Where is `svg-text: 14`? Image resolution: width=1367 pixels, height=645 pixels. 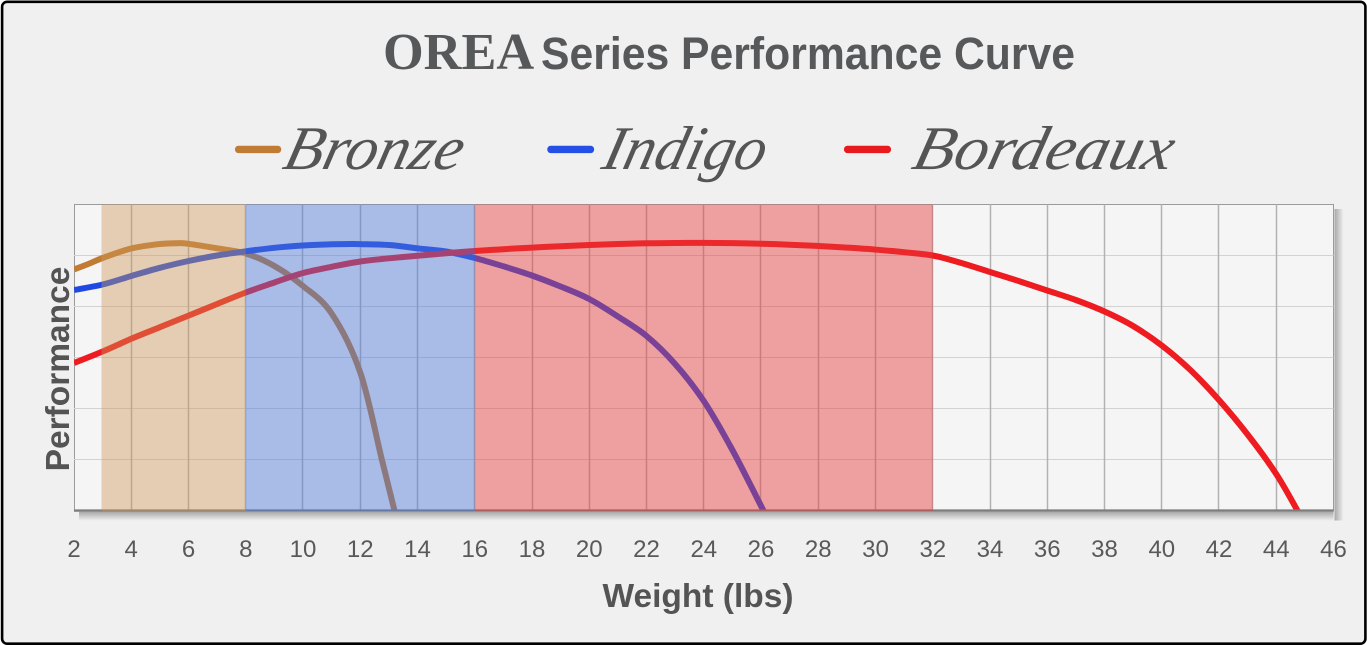
svg-text: 14 is located at coordinates (417, 549).